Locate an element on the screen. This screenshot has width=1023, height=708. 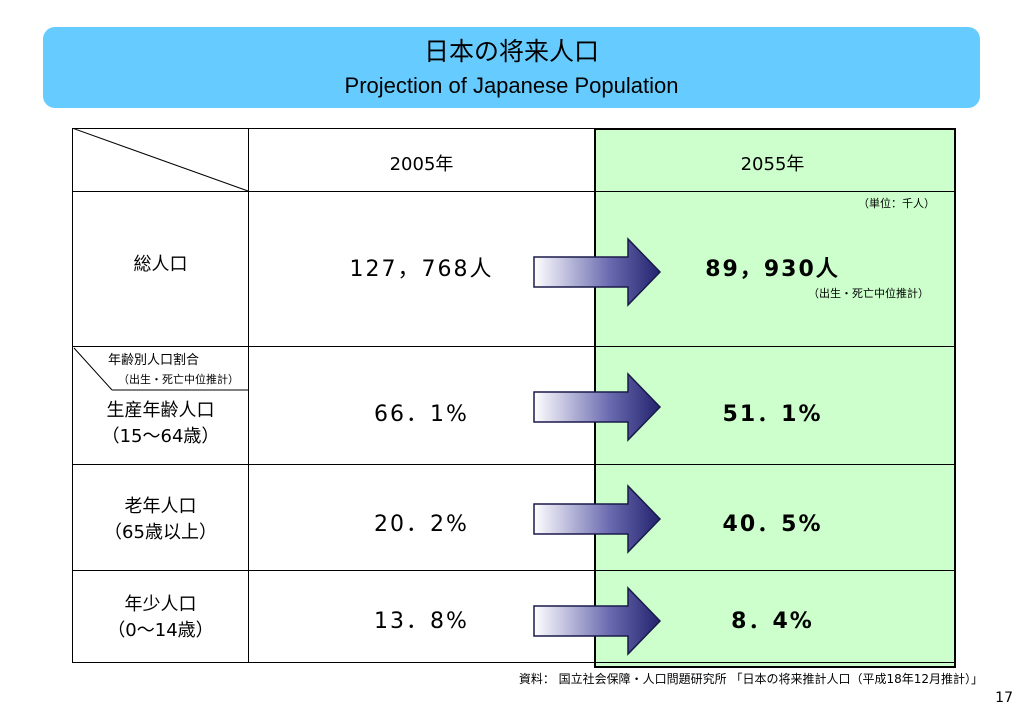
value-2055-working-age: 51．1% is located at coordinates (772, 414).